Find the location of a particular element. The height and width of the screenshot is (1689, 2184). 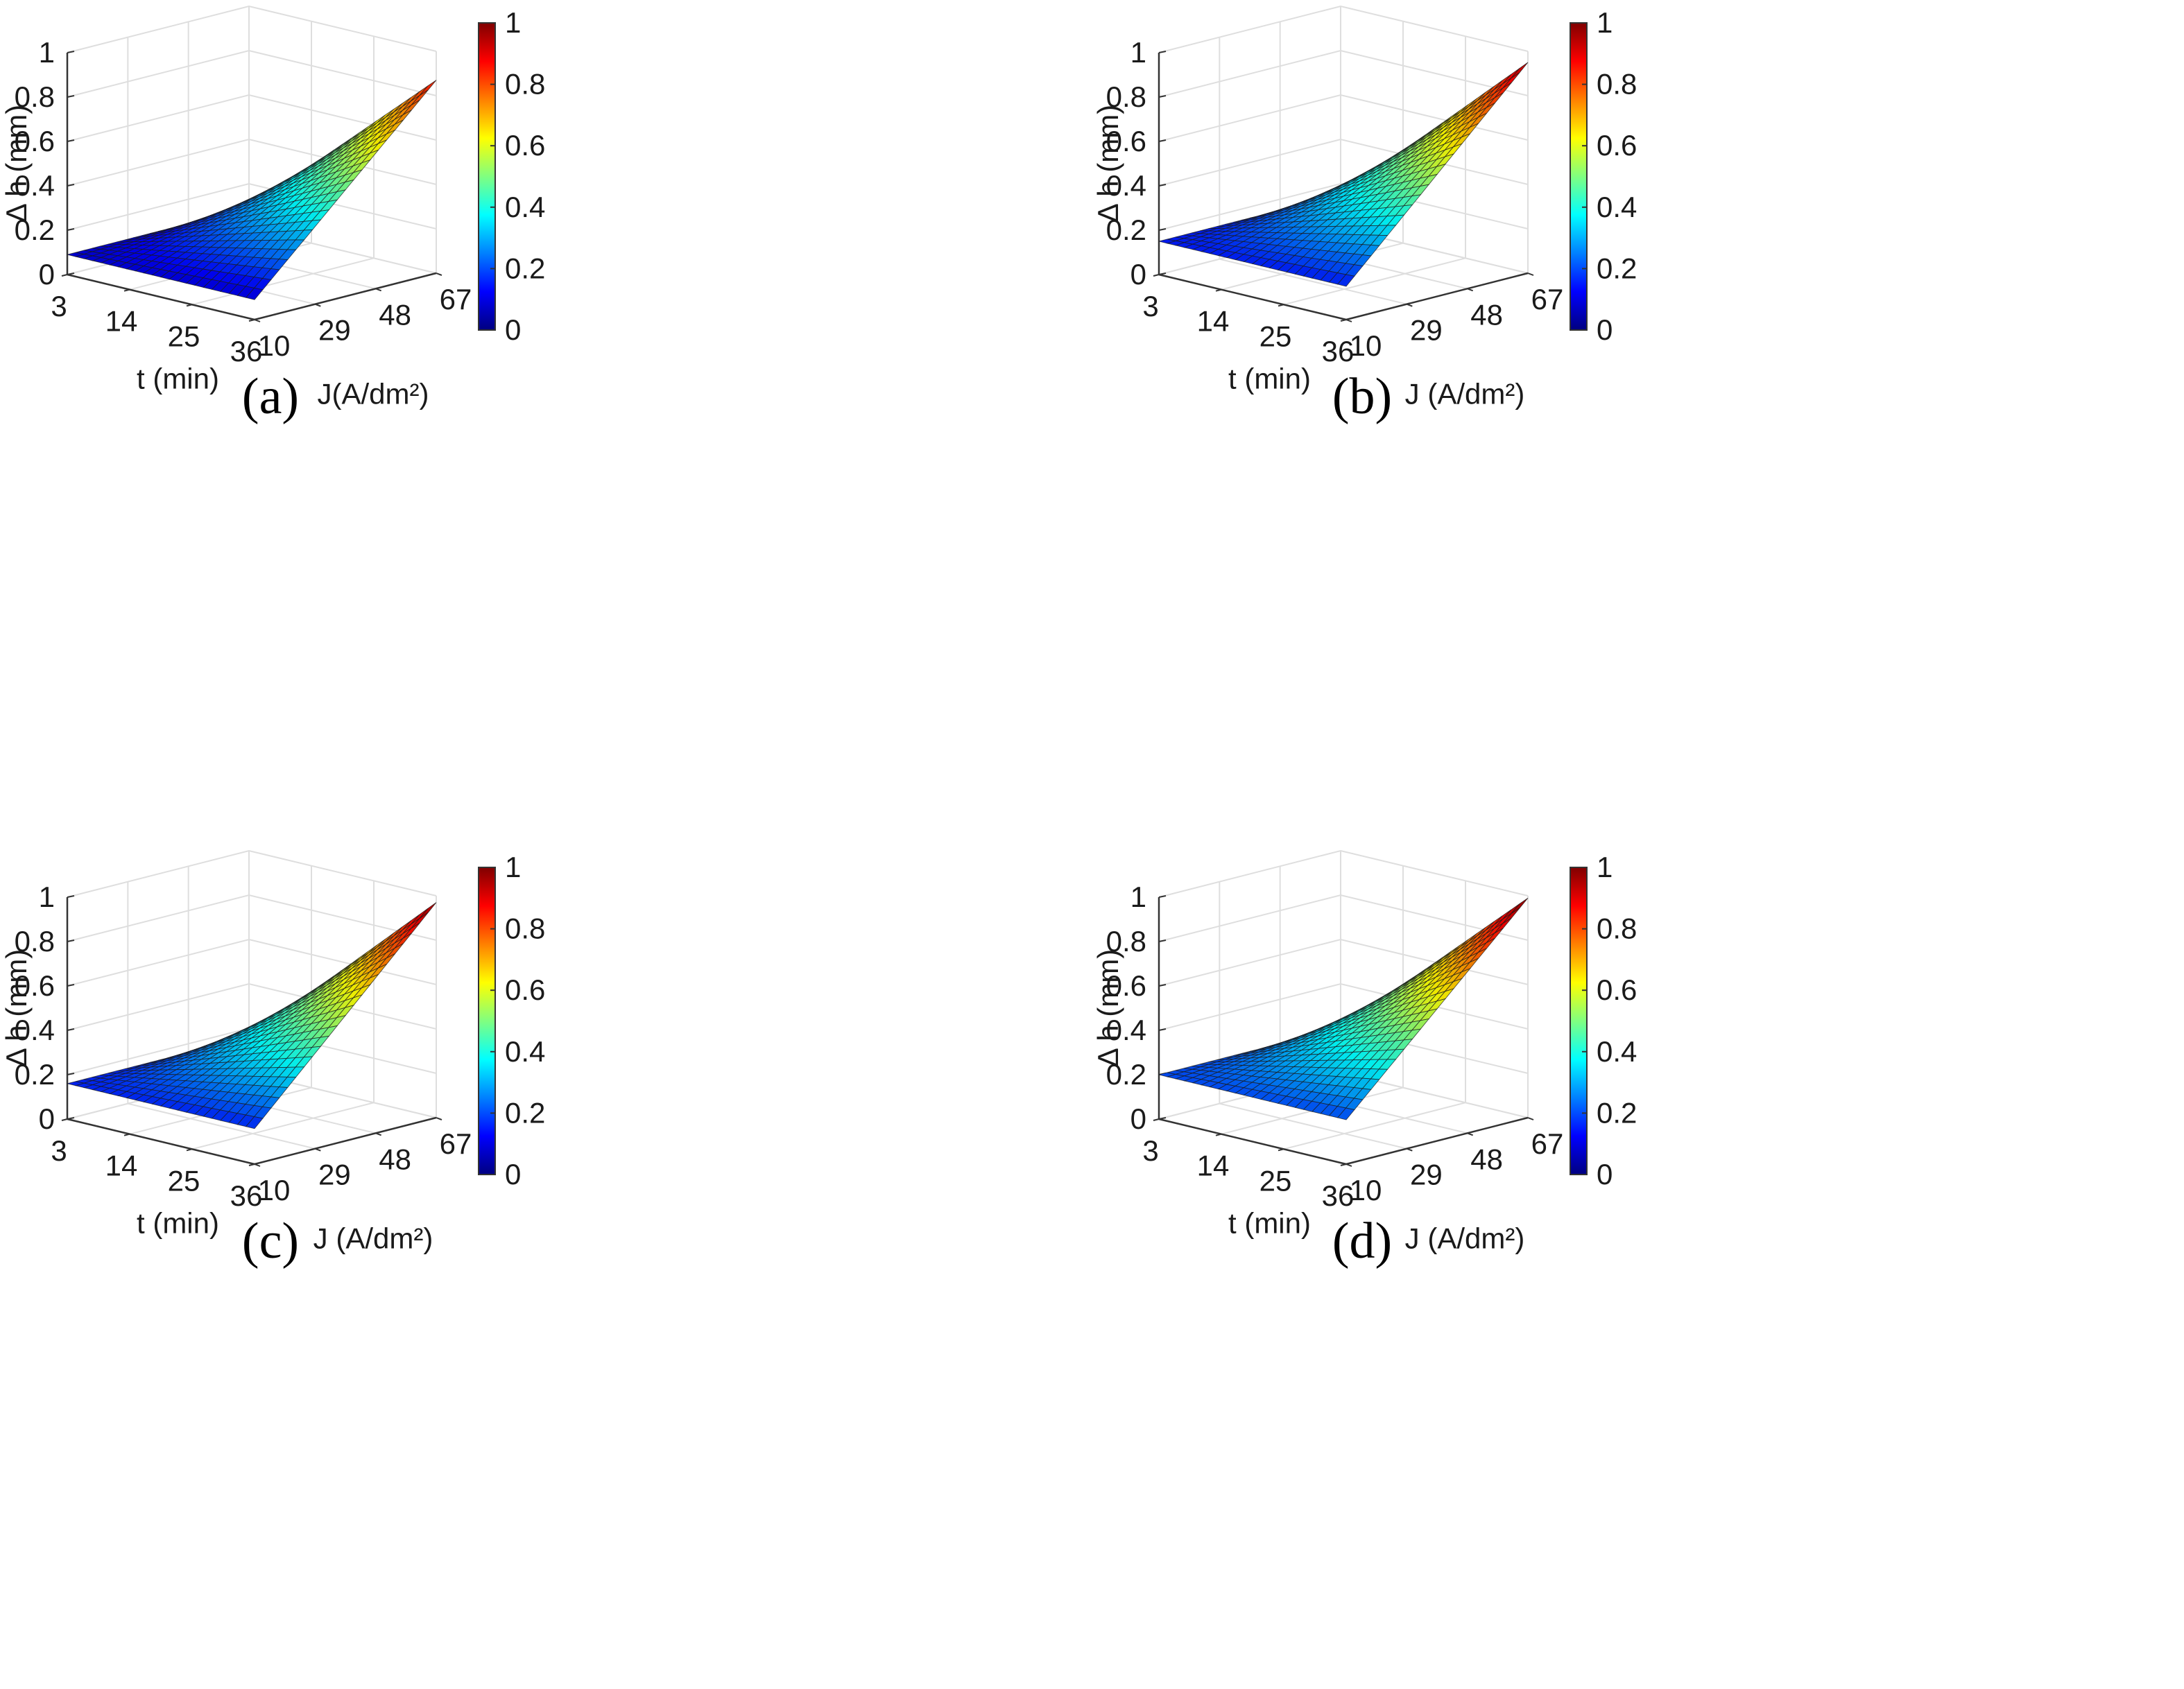

panel-label: (c) is located at coordinates (270, 1241).